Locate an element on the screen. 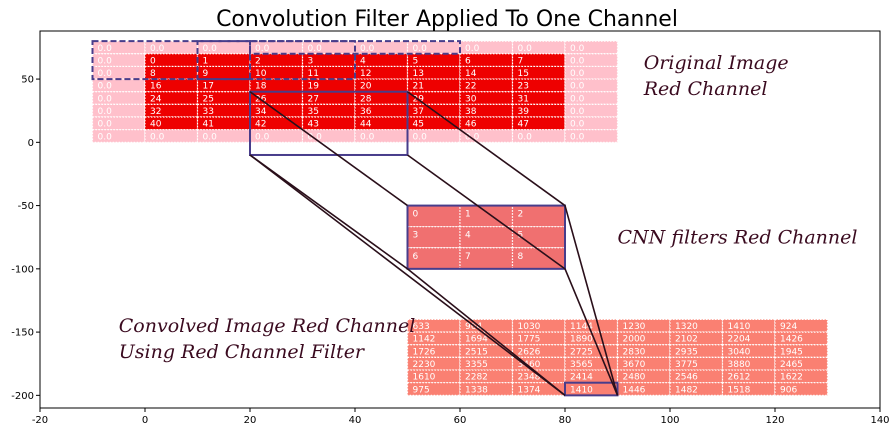 The height and width of the screenshot is (434, 895). image-grid-value: 37 is located at coordinates (418, 112).